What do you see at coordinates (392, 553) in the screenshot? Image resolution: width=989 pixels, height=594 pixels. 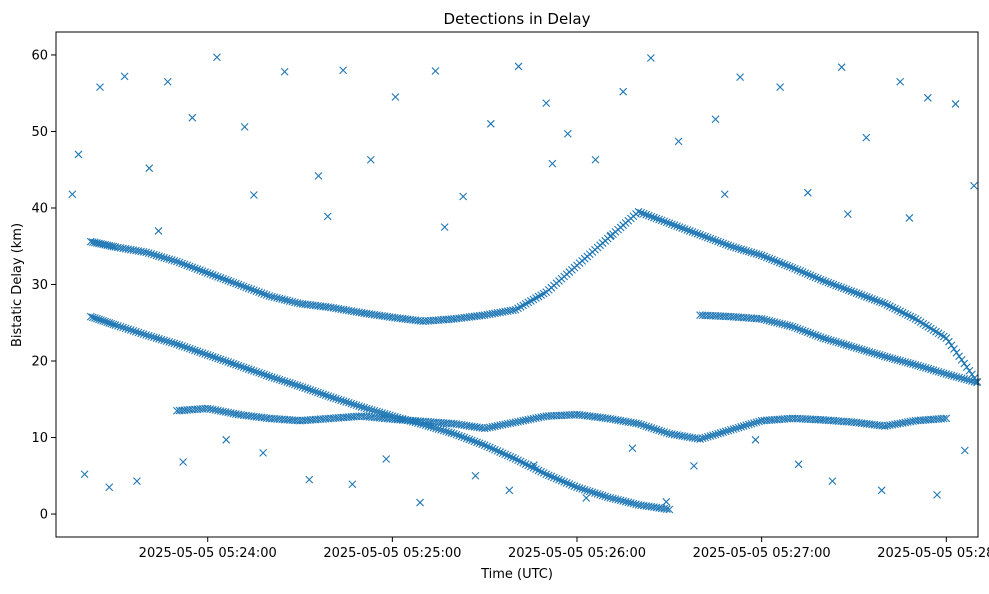 I see `x-tick-label: 2025-05-05 05:25:00` at bounding box center [392, 553].